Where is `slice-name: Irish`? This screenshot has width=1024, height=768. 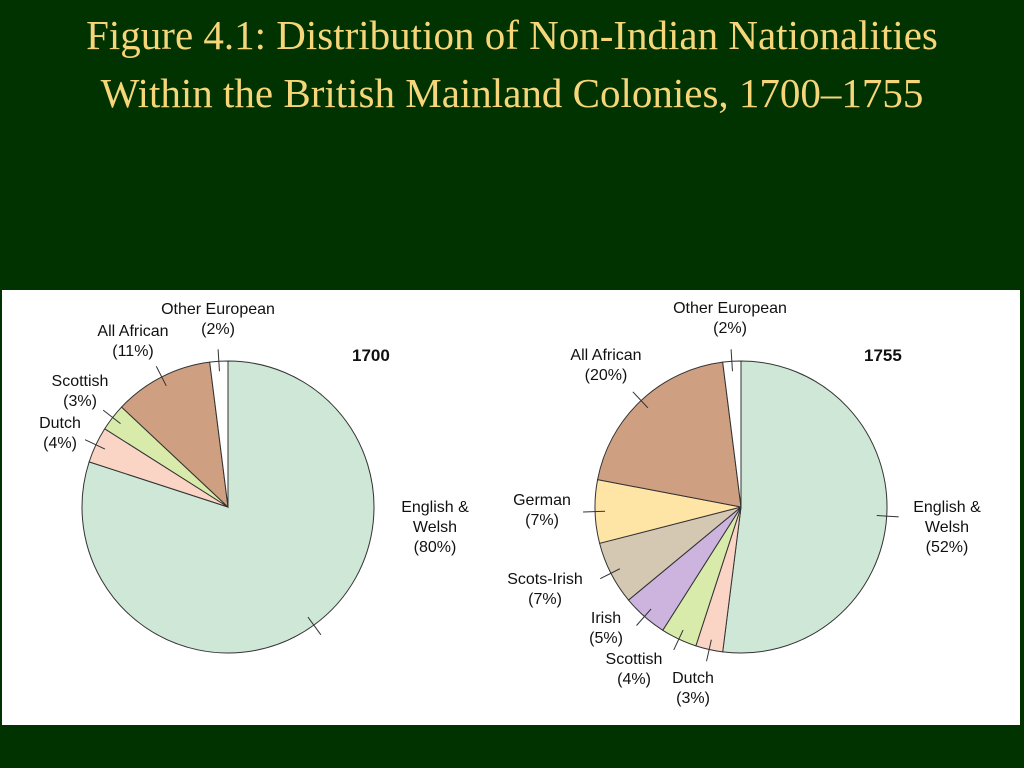 slice-name: Irish is located at coordinates (606, 618).